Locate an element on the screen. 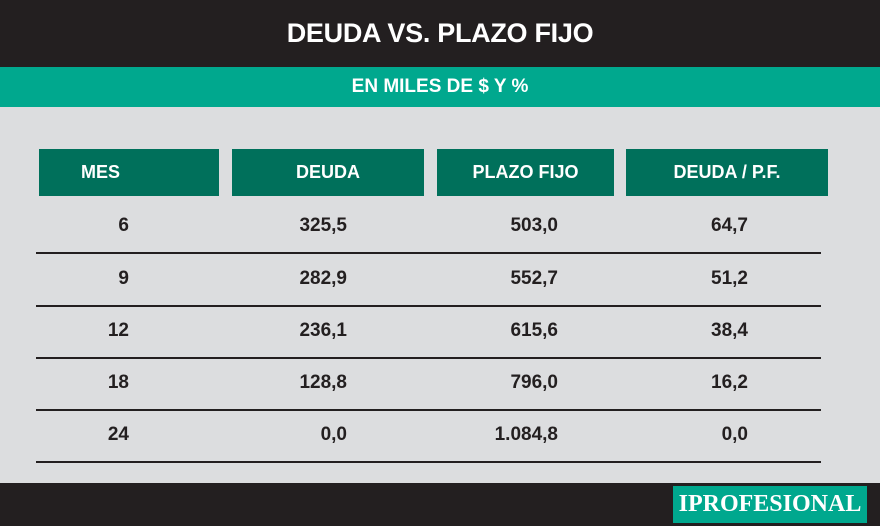 This screenshot has width=880, height=526. cell-ratio: 0,0 is located at coordinates (734, 434).